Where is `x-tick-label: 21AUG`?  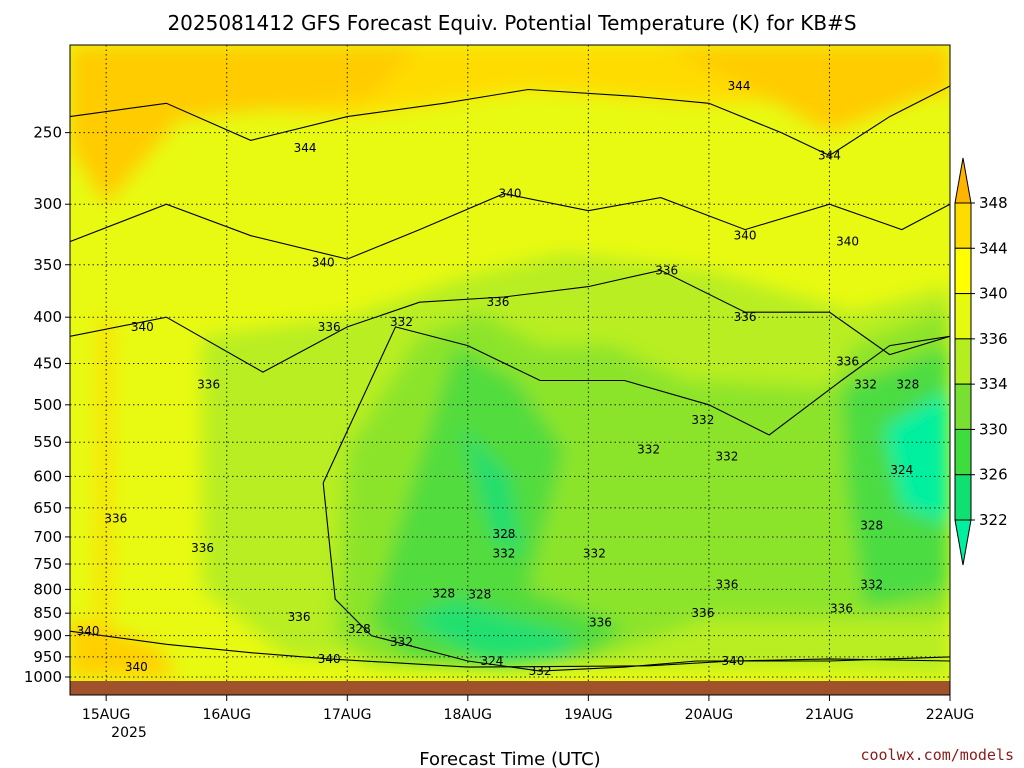 x-tick-label: 21AUG is located at coordinates (829, 715).